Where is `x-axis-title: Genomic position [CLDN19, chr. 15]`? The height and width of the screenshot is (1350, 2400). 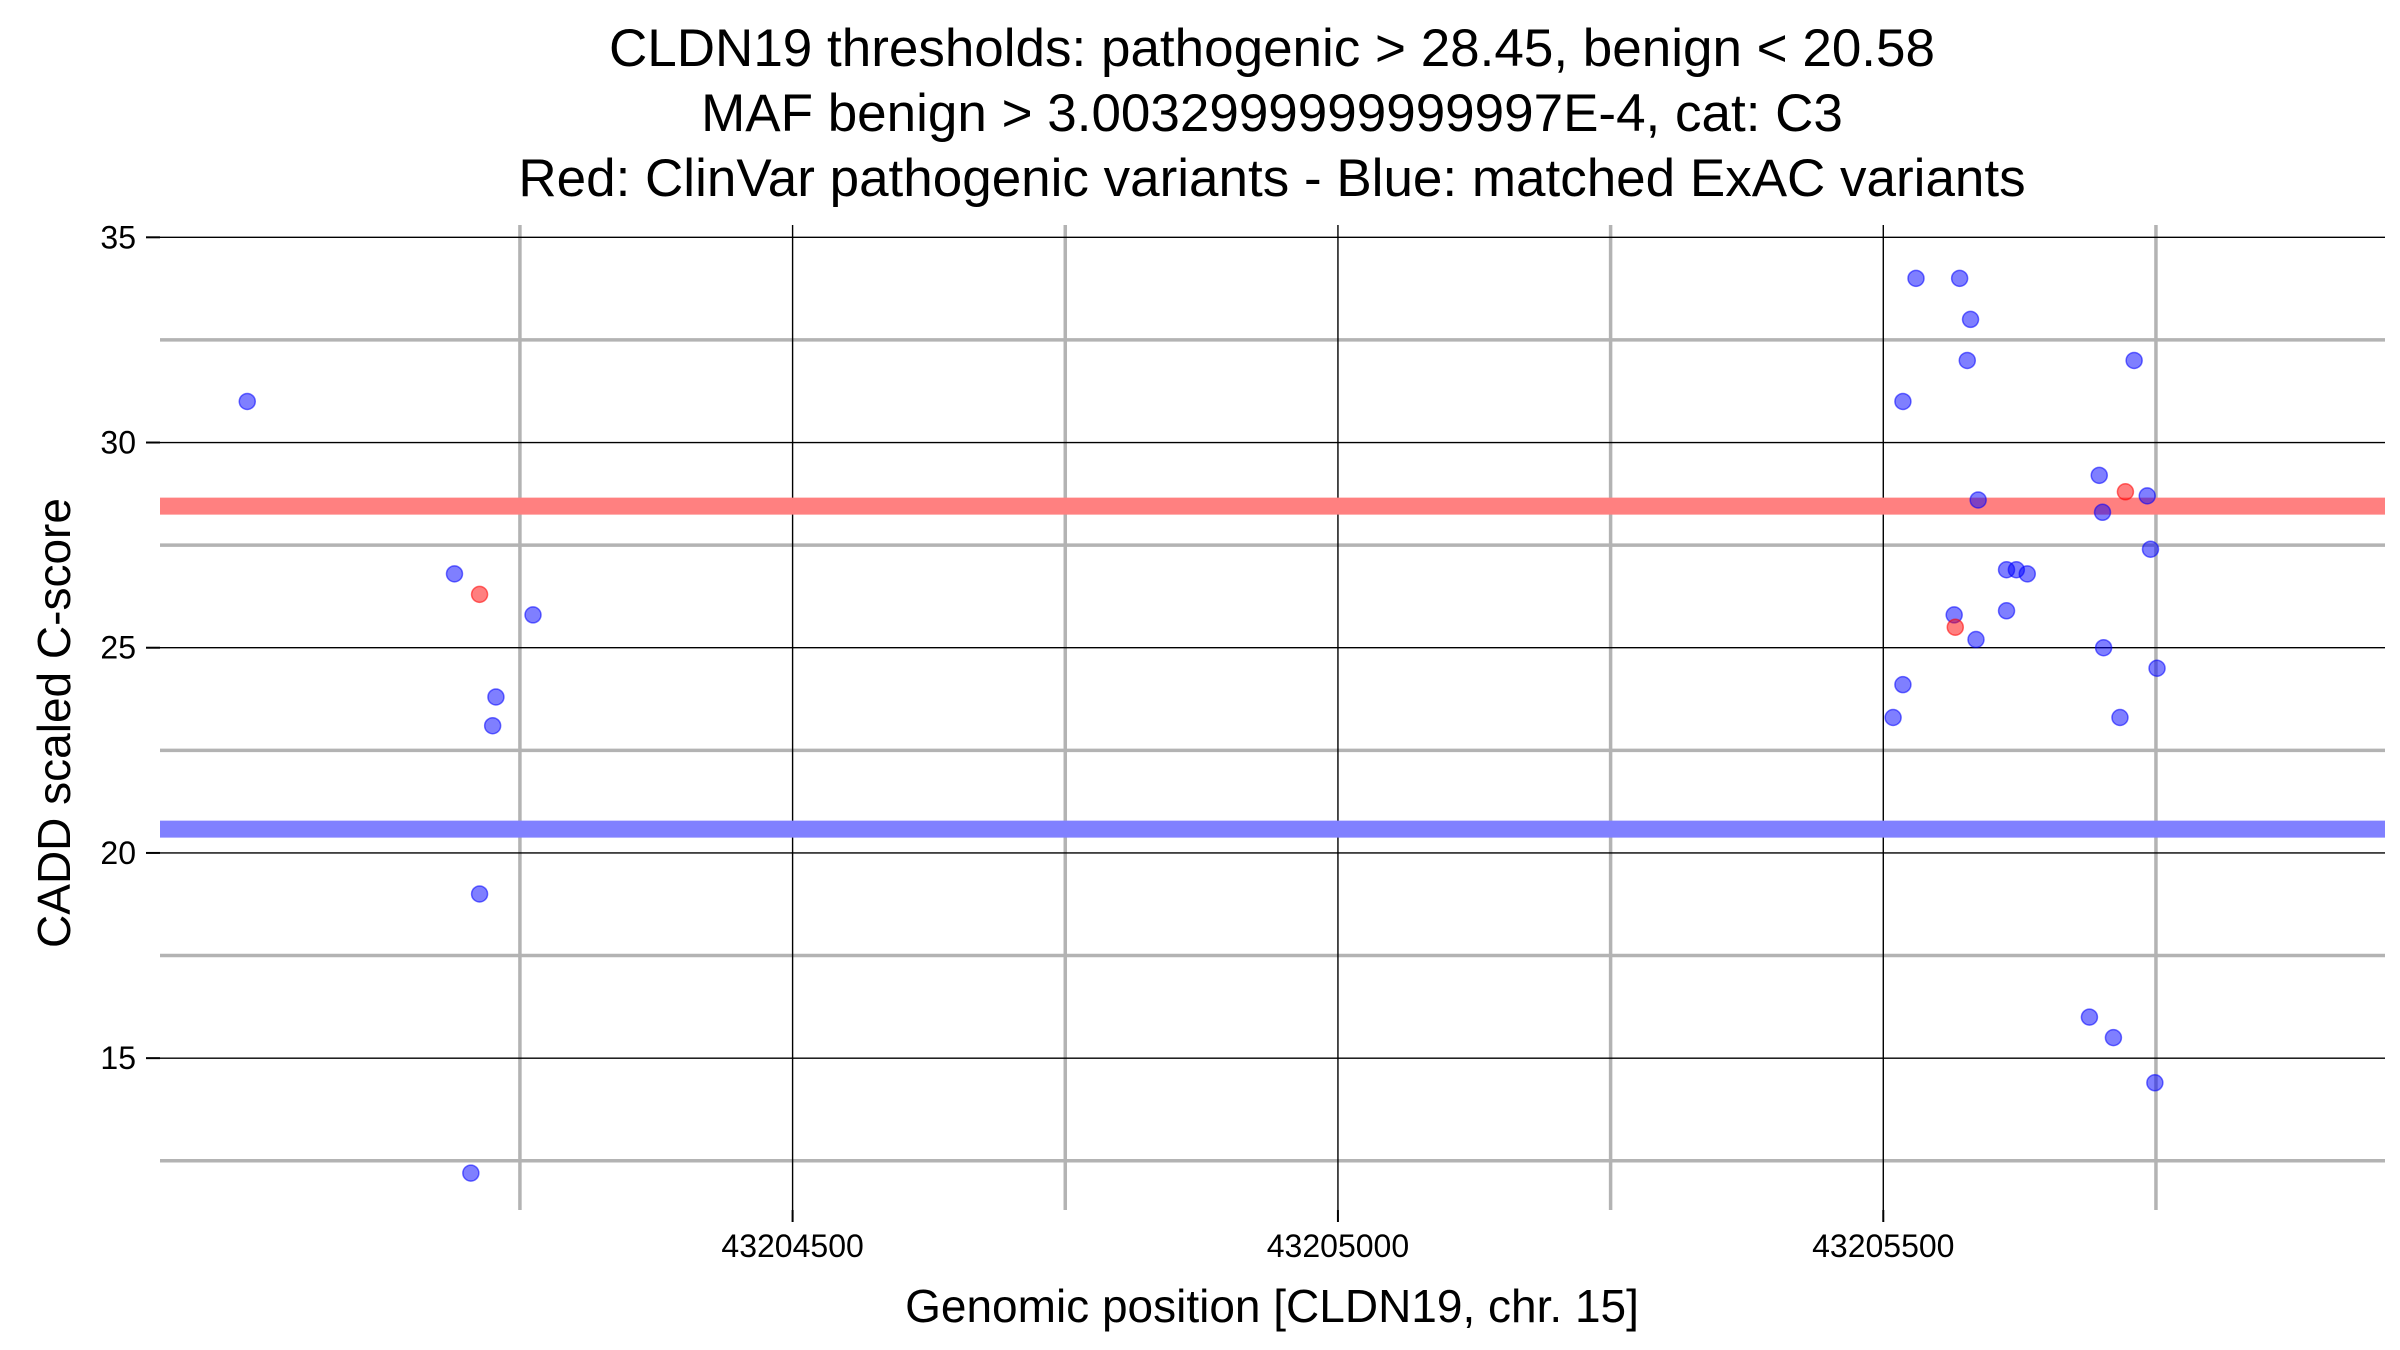 x-axis-title: Genomic position [CLDN19, chr. 15] is located at coordinates (1272, 1306).